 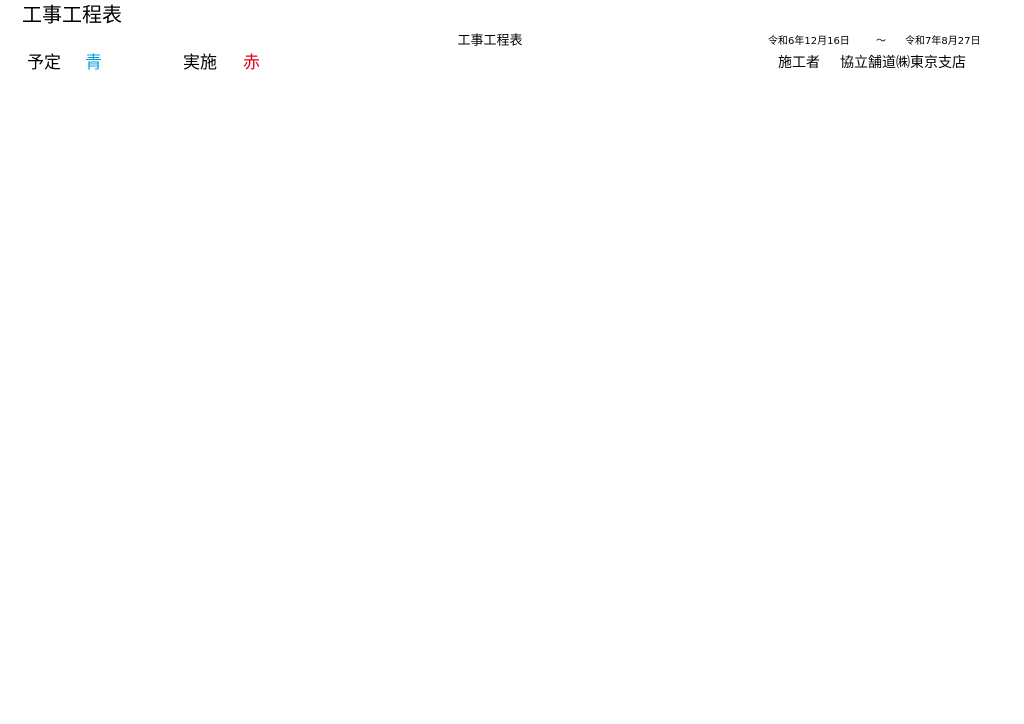 I want to click on contractor-label: 施工者, so click(x=799, y=63).